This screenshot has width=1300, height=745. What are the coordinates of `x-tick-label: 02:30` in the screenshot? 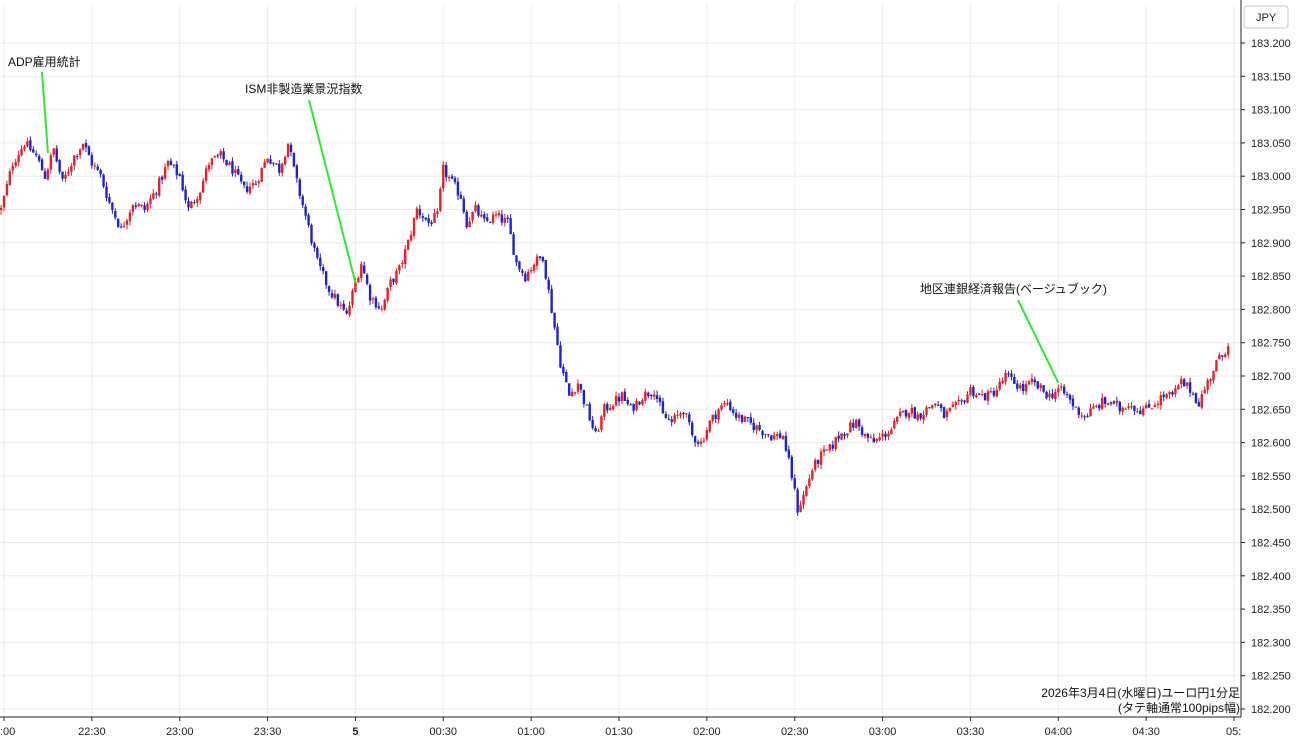 It's located at (795, 732).